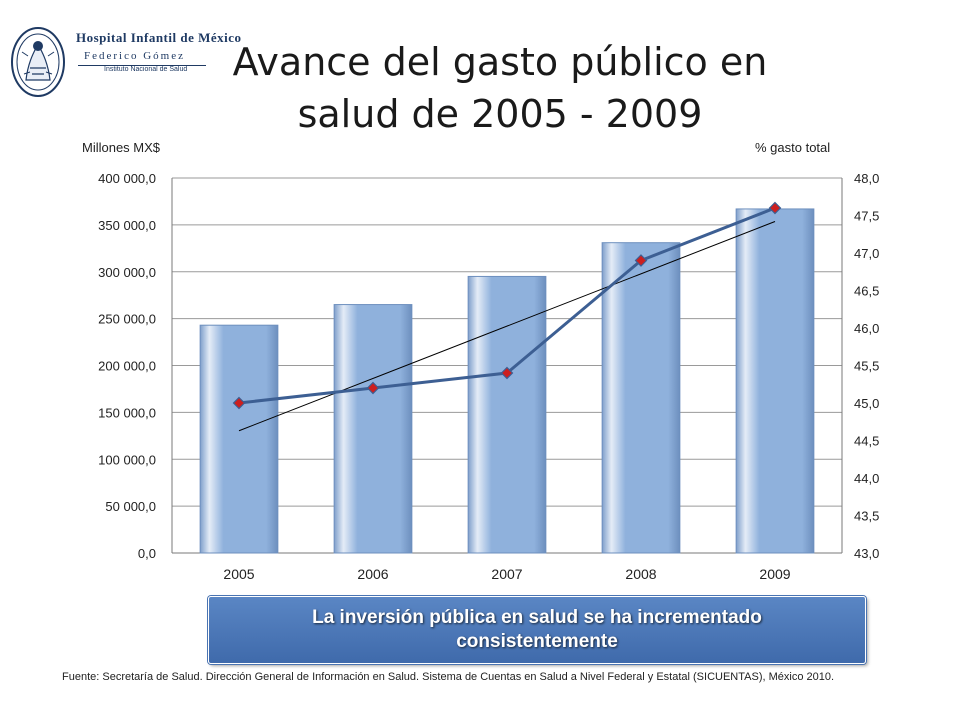 Image resolution: width=960 pixels, height=720 pixels. What do you see at coordinates (127, 366) in the screenshot?
I see `y-tick-label: 200 000,0` at bounding box center [127, 366].